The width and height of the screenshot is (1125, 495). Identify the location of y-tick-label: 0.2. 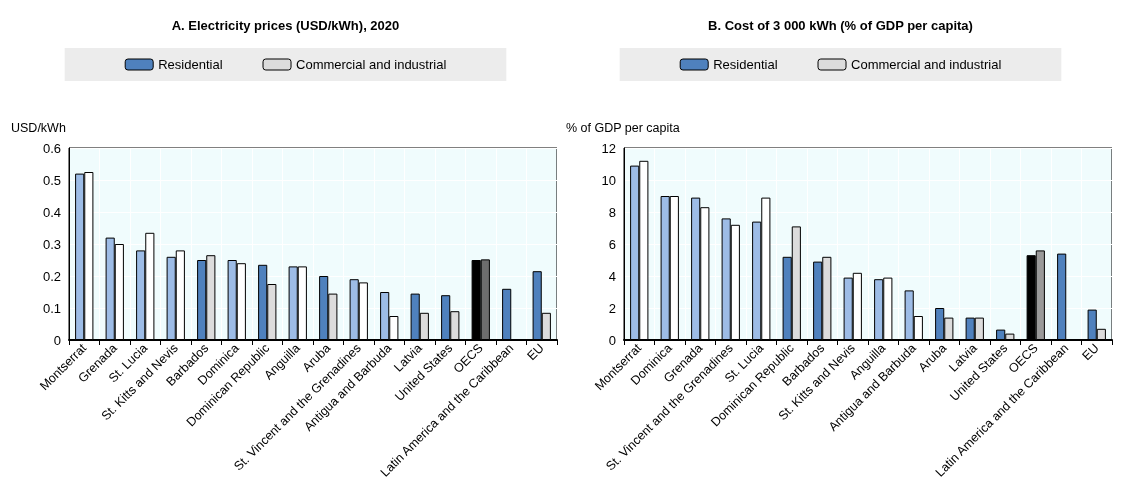
(51, 276).